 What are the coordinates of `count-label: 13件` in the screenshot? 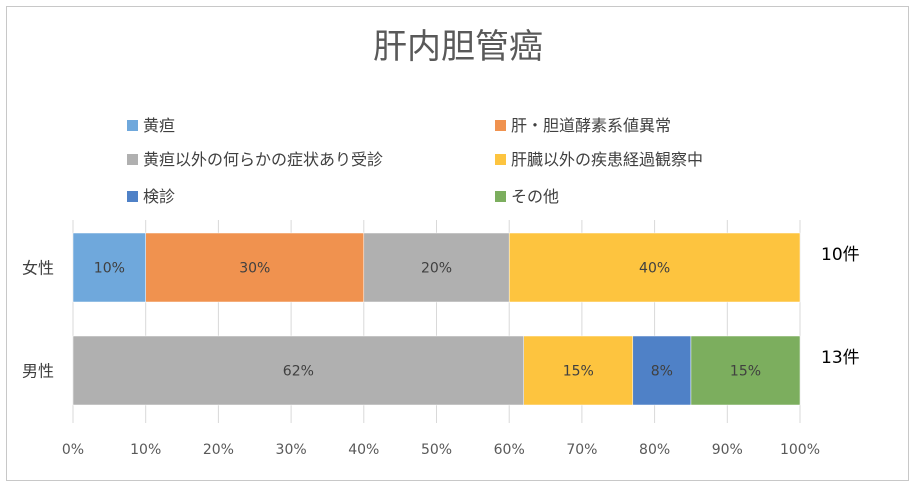 It's located at (840, 358).